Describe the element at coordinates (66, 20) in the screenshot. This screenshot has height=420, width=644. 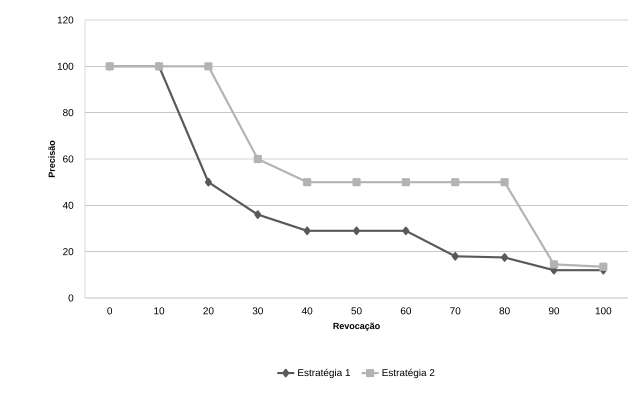
I see `y-tick-label: 120` at that location.